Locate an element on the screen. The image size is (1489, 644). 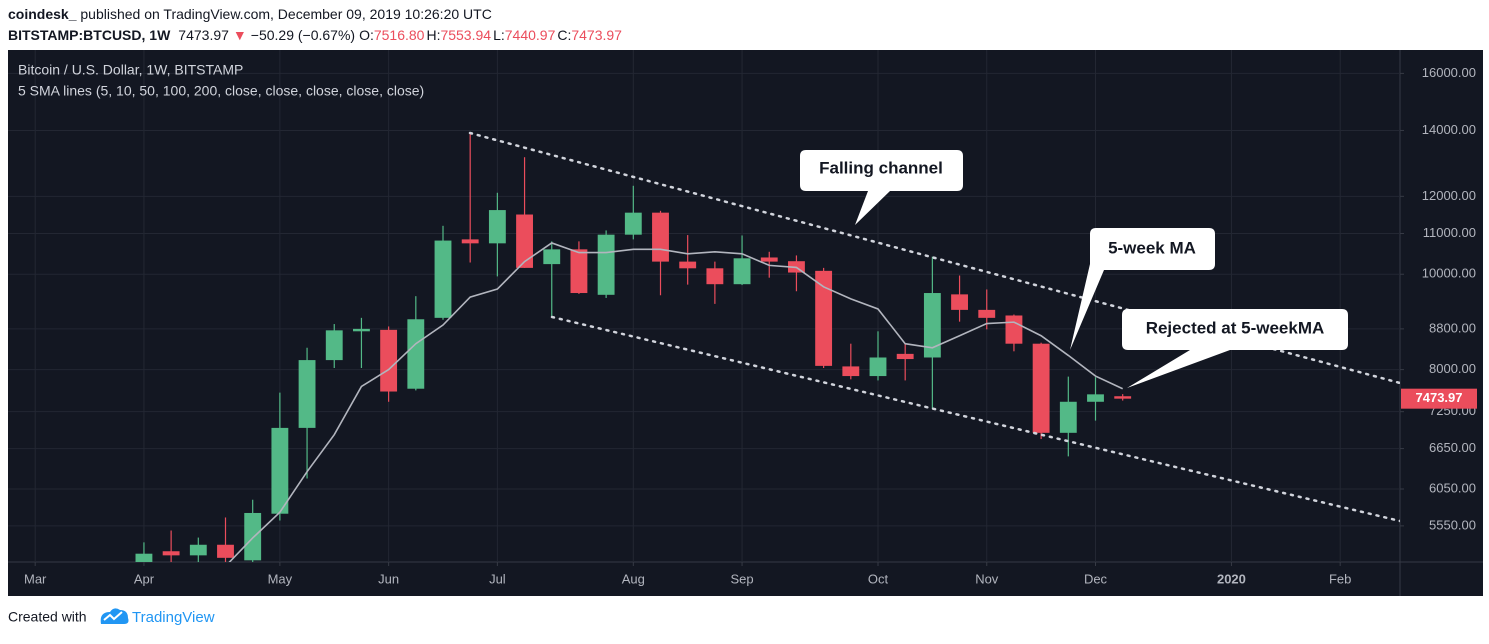
symbol: BITSTAMP:BTCUSD, 1W is located at coordinates (89, 35).